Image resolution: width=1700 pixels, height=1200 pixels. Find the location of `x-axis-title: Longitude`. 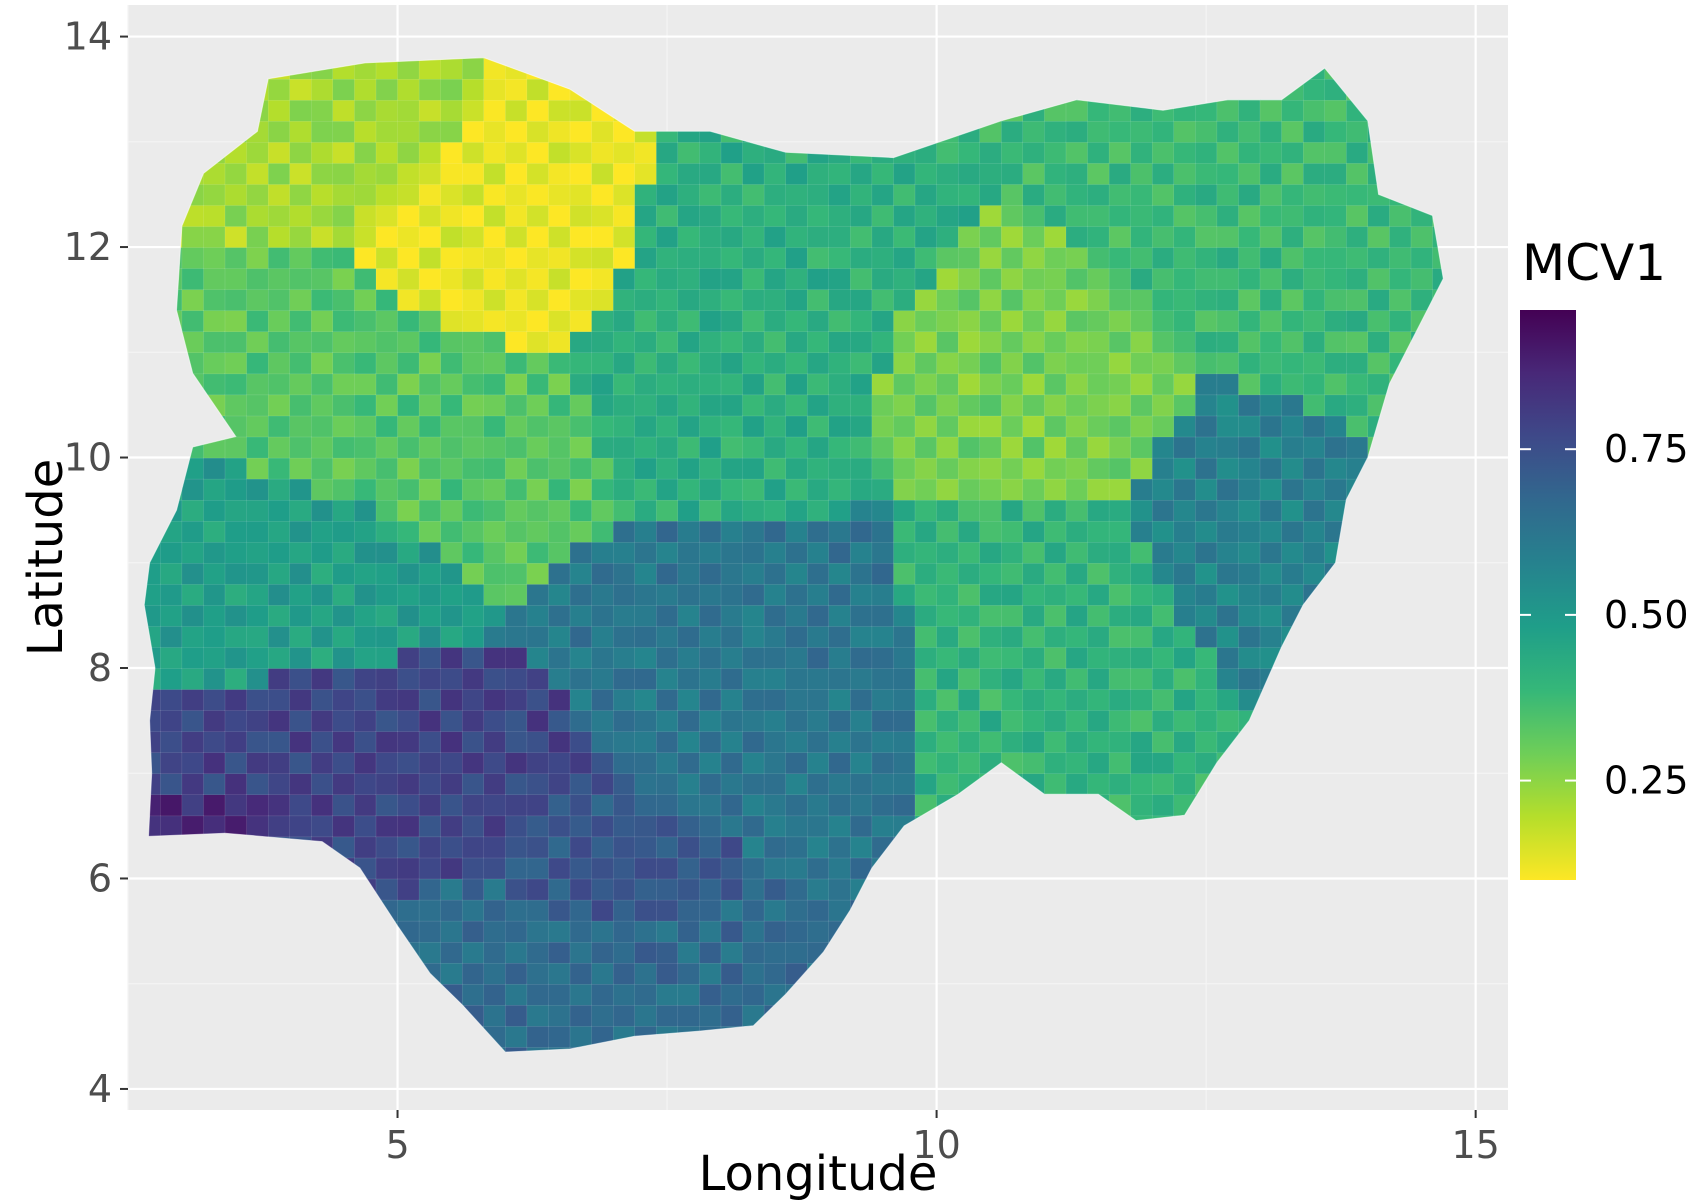

x-axis-title: Longitude is located at coordinates (818, 1173).